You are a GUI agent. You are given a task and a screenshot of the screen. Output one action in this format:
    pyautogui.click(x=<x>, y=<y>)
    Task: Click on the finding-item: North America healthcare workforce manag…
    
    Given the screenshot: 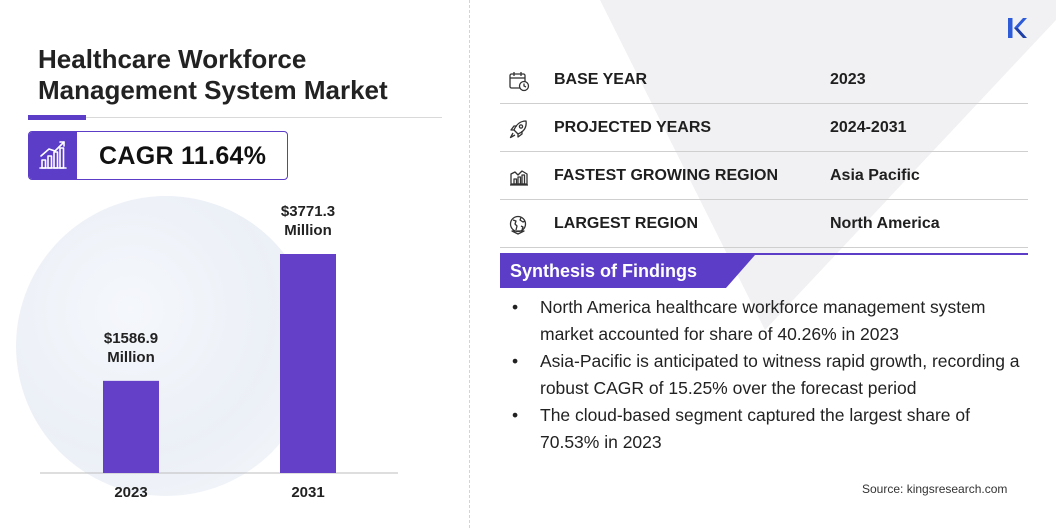 What is the action you would take?
    pyautogui.click(x=770, y=321)
    